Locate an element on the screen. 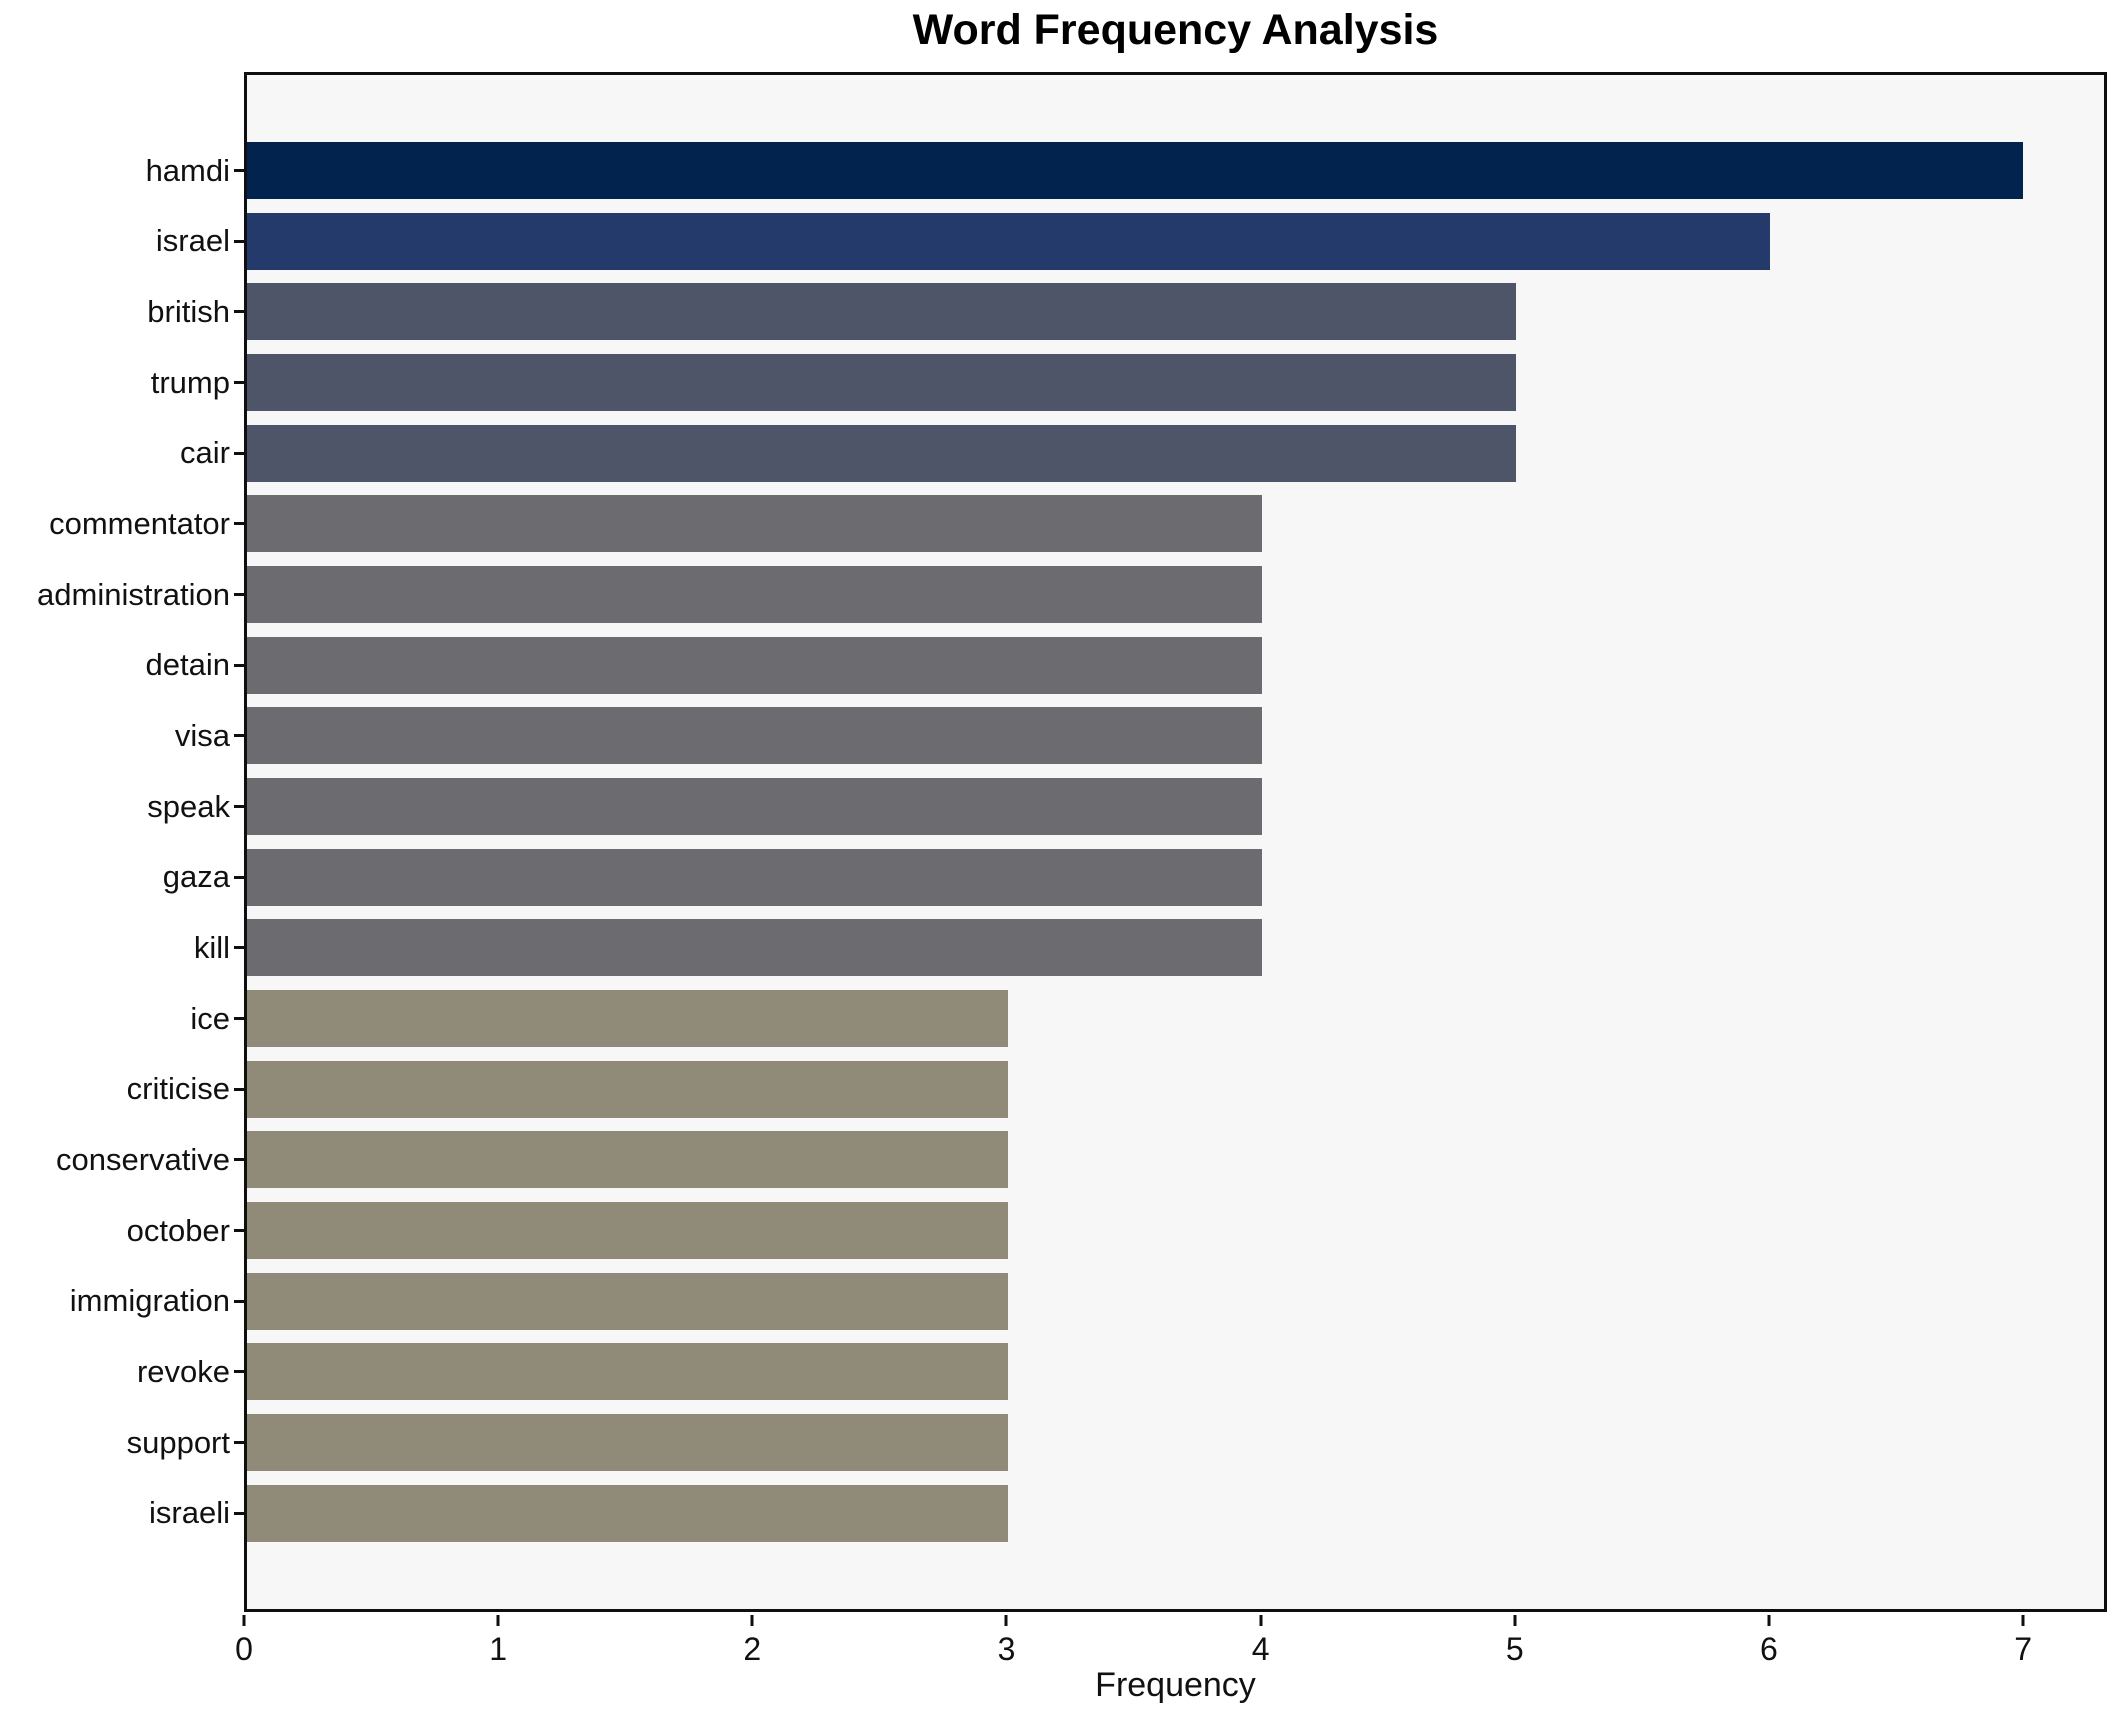 Image resolution: width=2126 pixels, height=1722 pixels. y-axis-label: israel is located at coordinates (192, 241).